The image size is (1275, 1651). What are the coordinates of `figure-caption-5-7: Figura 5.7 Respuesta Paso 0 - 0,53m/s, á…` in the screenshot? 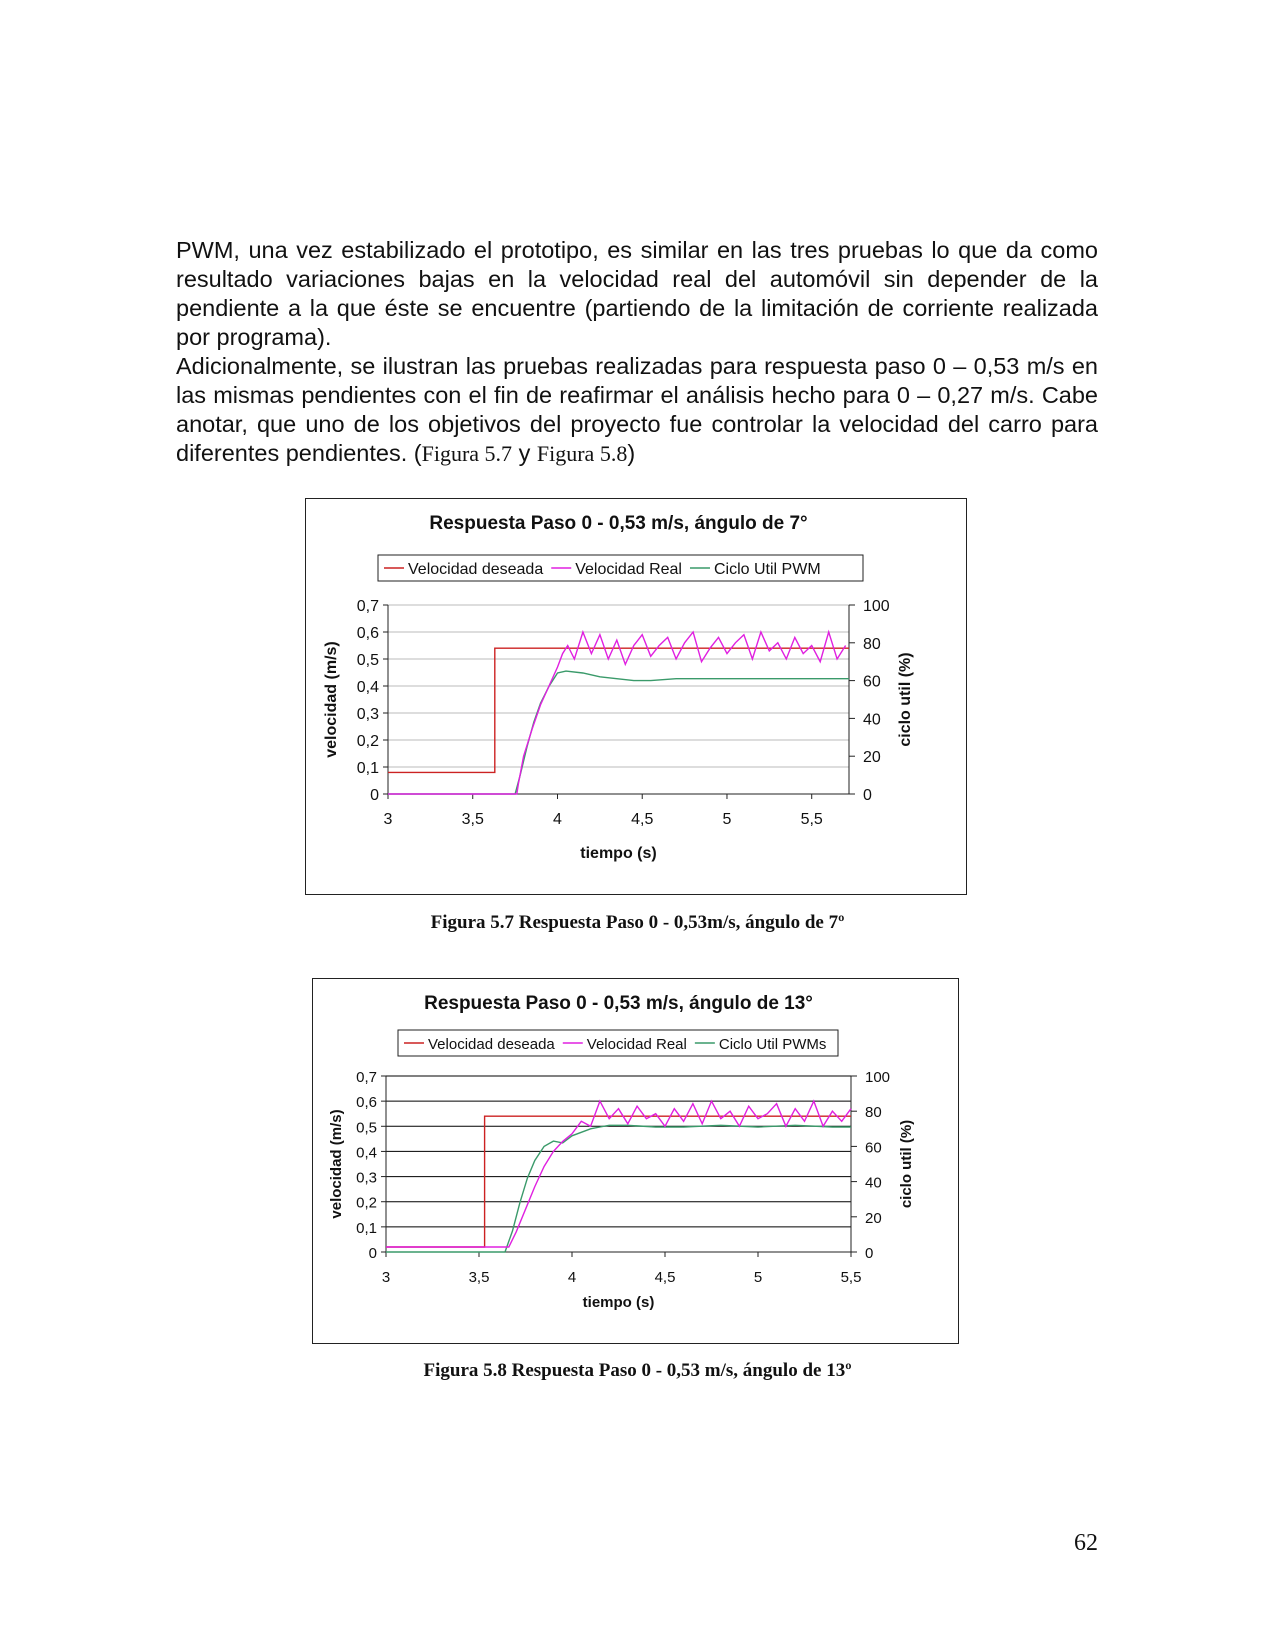 It's located at (637, 922).